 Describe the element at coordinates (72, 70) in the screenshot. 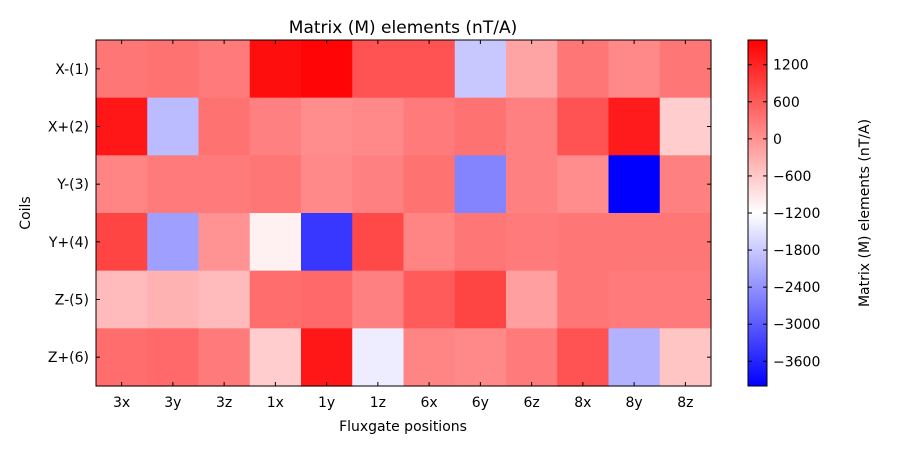

I see `y-tick-label: X-(1)` at that location.